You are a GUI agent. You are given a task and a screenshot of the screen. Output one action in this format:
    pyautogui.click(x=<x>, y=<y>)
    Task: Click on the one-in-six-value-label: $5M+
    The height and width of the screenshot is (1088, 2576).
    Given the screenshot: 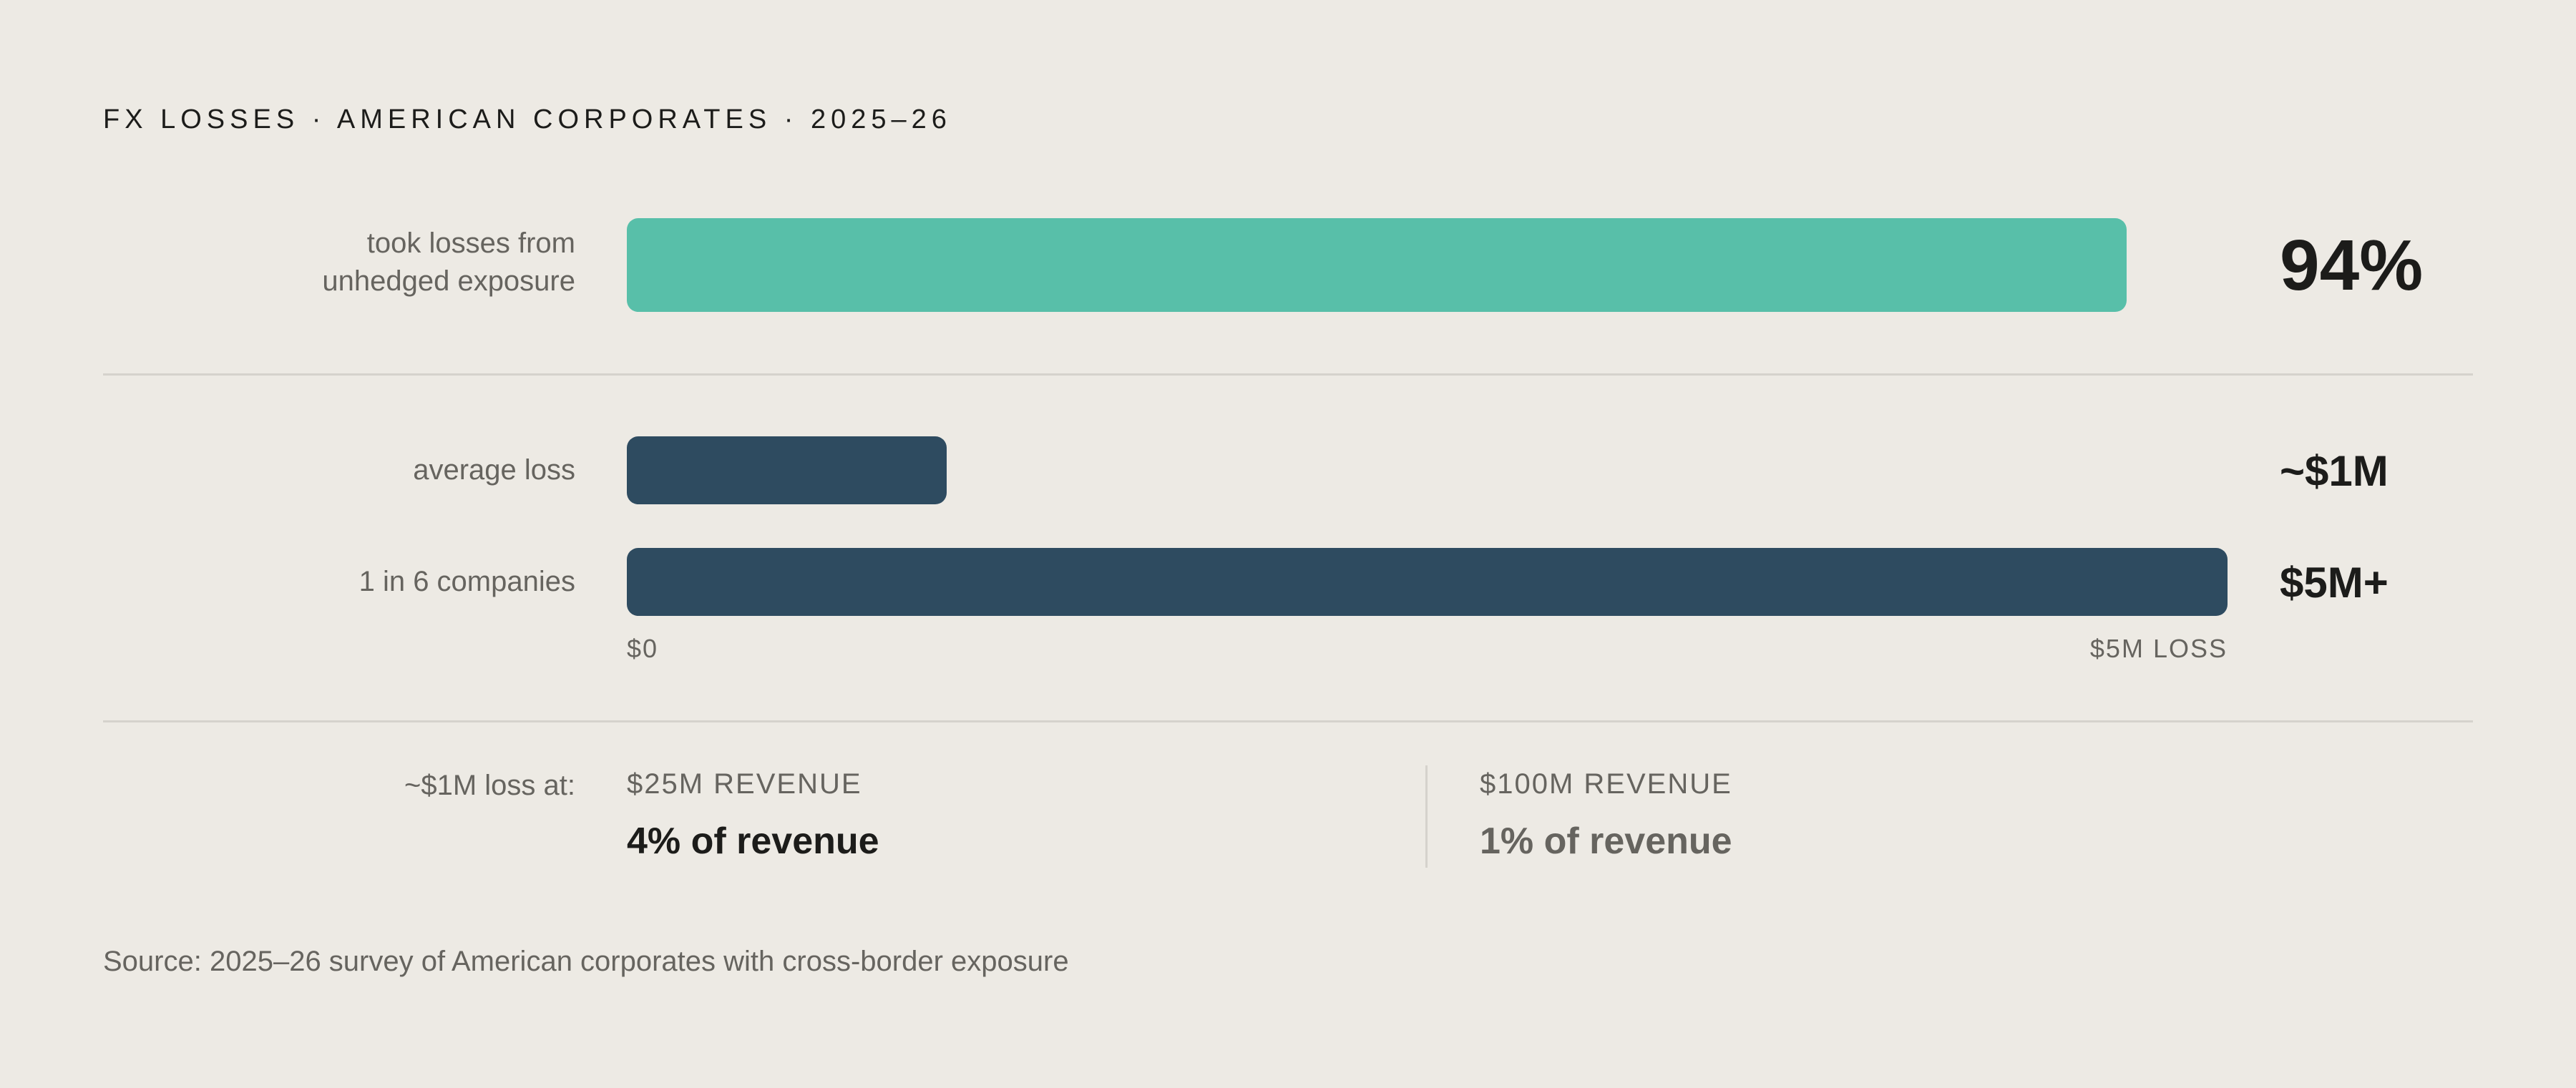 What is the action you would take?
    pyautogui.click(x=2334, y=583)
    